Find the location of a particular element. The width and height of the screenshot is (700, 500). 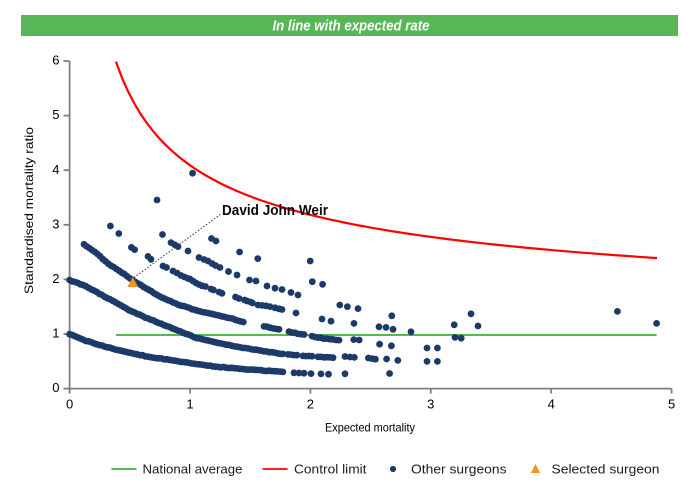

svg-text: Standardised mortality ratio is located at coordinates (29, 210).